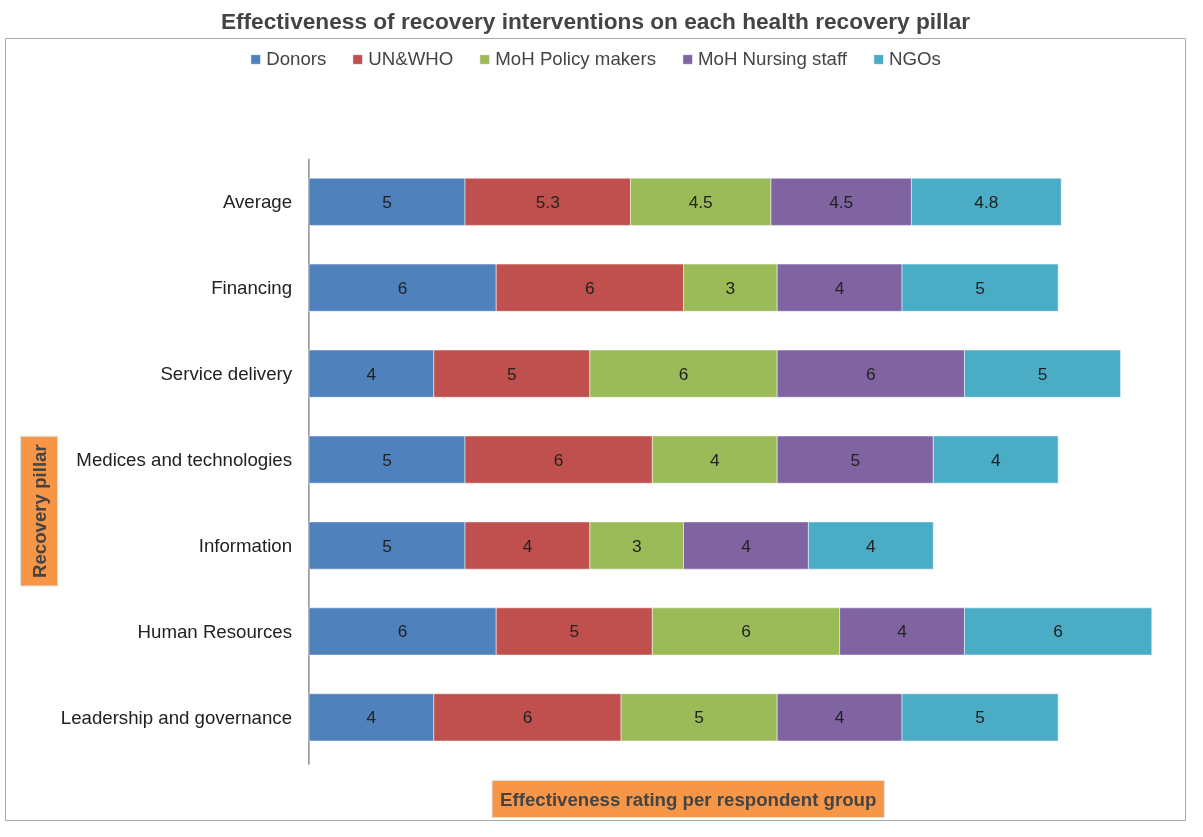  I want to click on legend-label: Donors, so click(296, 59).